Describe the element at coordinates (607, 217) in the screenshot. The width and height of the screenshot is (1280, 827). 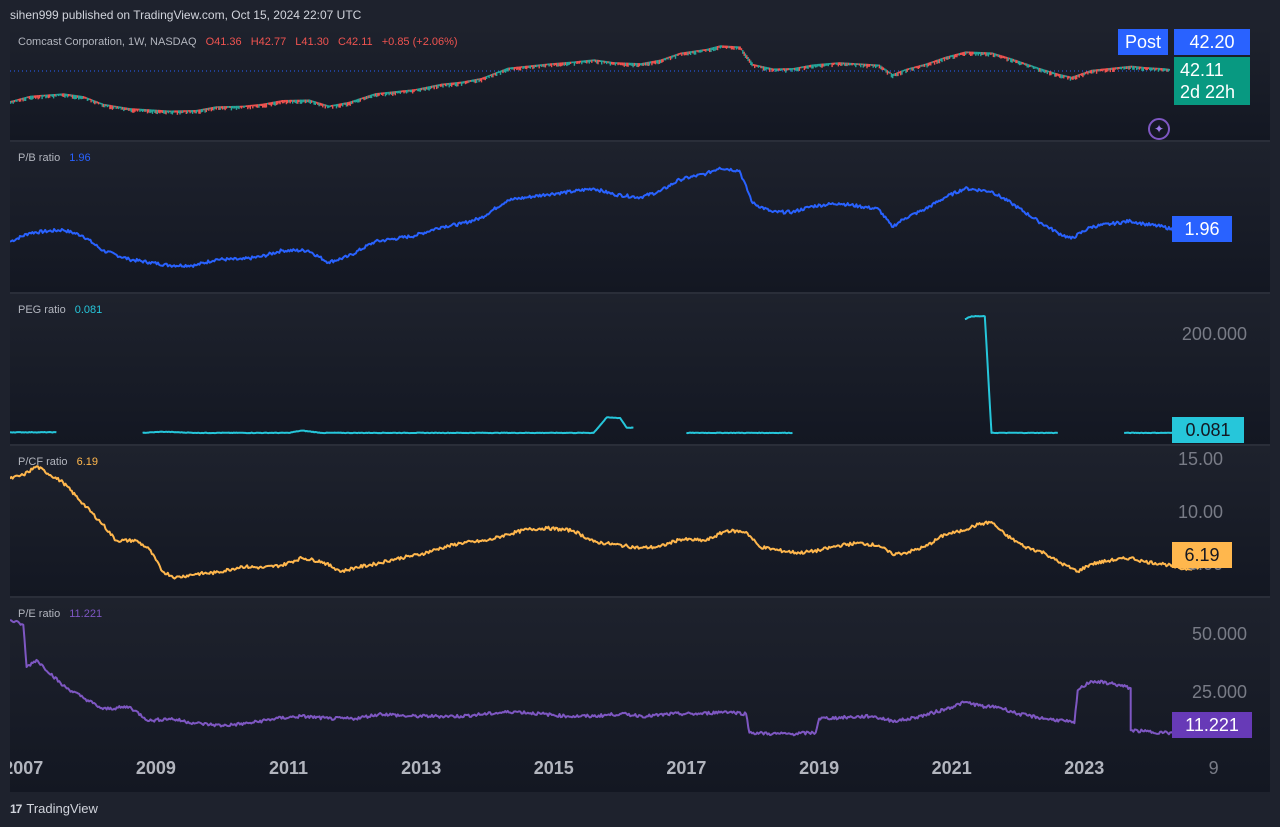
I see `series-line-p-b-ratio` at that location.